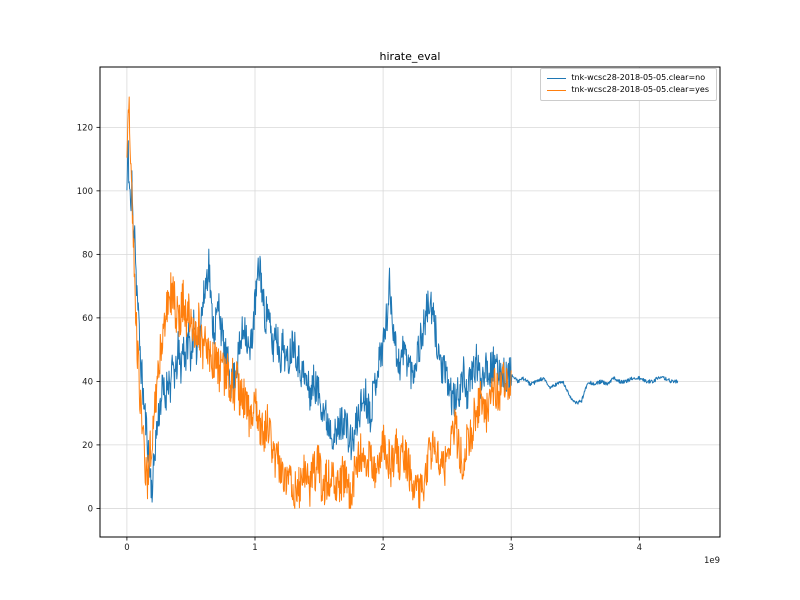  What do you see at coordinates (410, 56) in the screenshot?
I see `chart-title: hirate_eval` at bounding box center [410, 56].